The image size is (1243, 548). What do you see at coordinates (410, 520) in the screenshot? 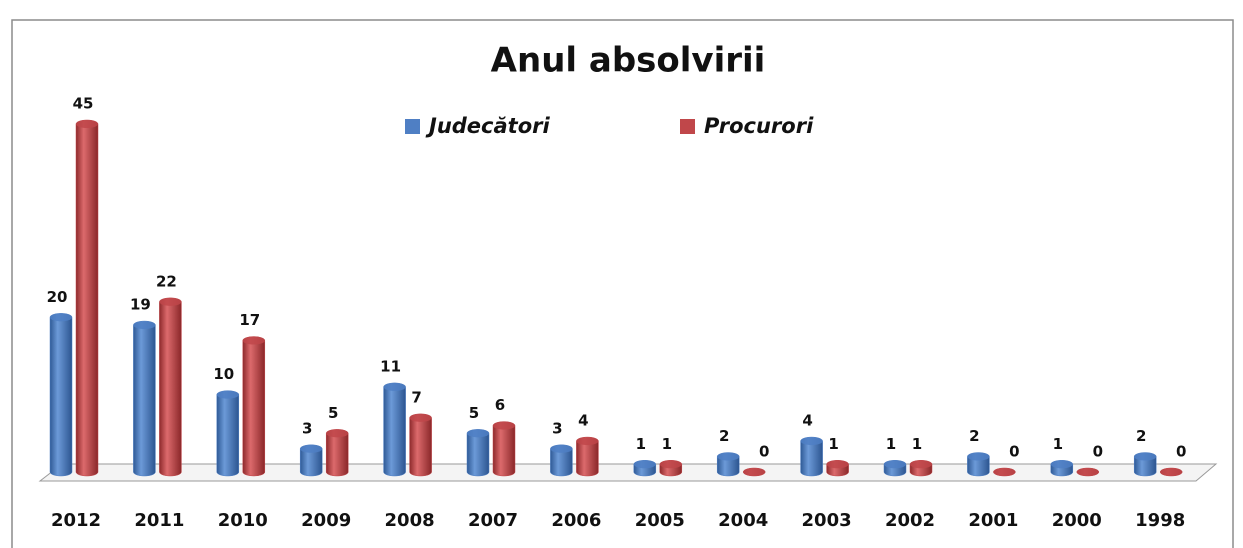
I see `x-tick-label: 2008` at bounding box center [410, 520].